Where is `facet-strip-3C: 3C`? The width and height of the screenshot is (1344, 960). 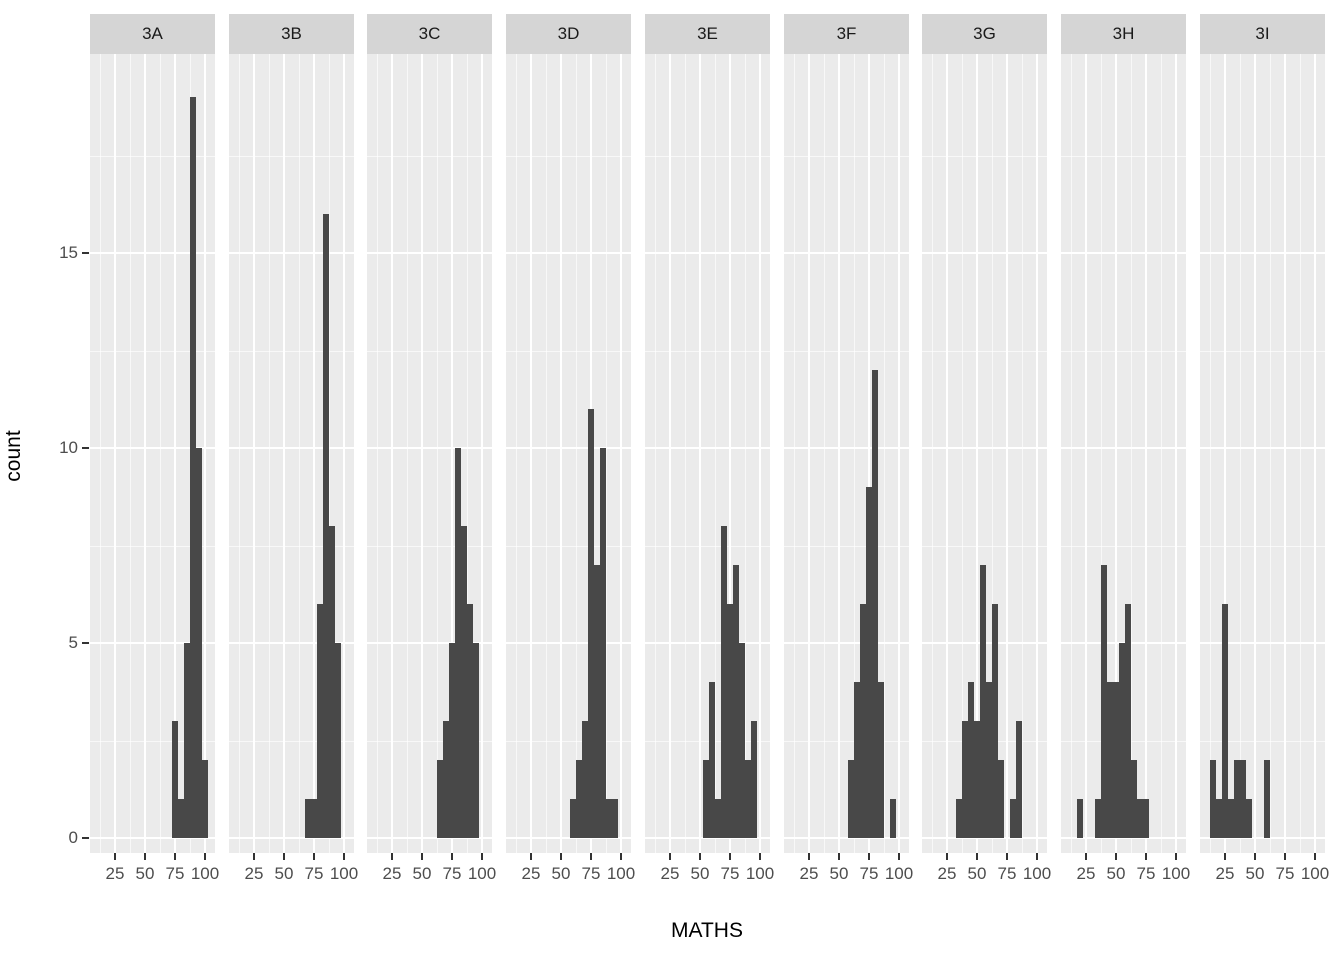 facet-strip-3C: 3C is located at coordinates (429, 34).